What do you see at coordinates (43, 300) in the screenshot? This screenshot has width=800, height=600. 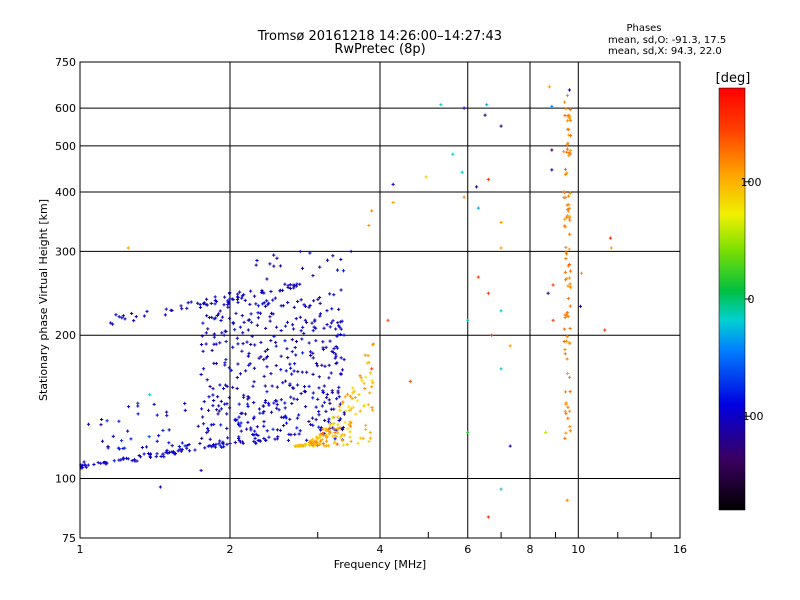 I see `y-axis-label: Stationary phase Virtual Height [km]` at bounding box center [43, 300].